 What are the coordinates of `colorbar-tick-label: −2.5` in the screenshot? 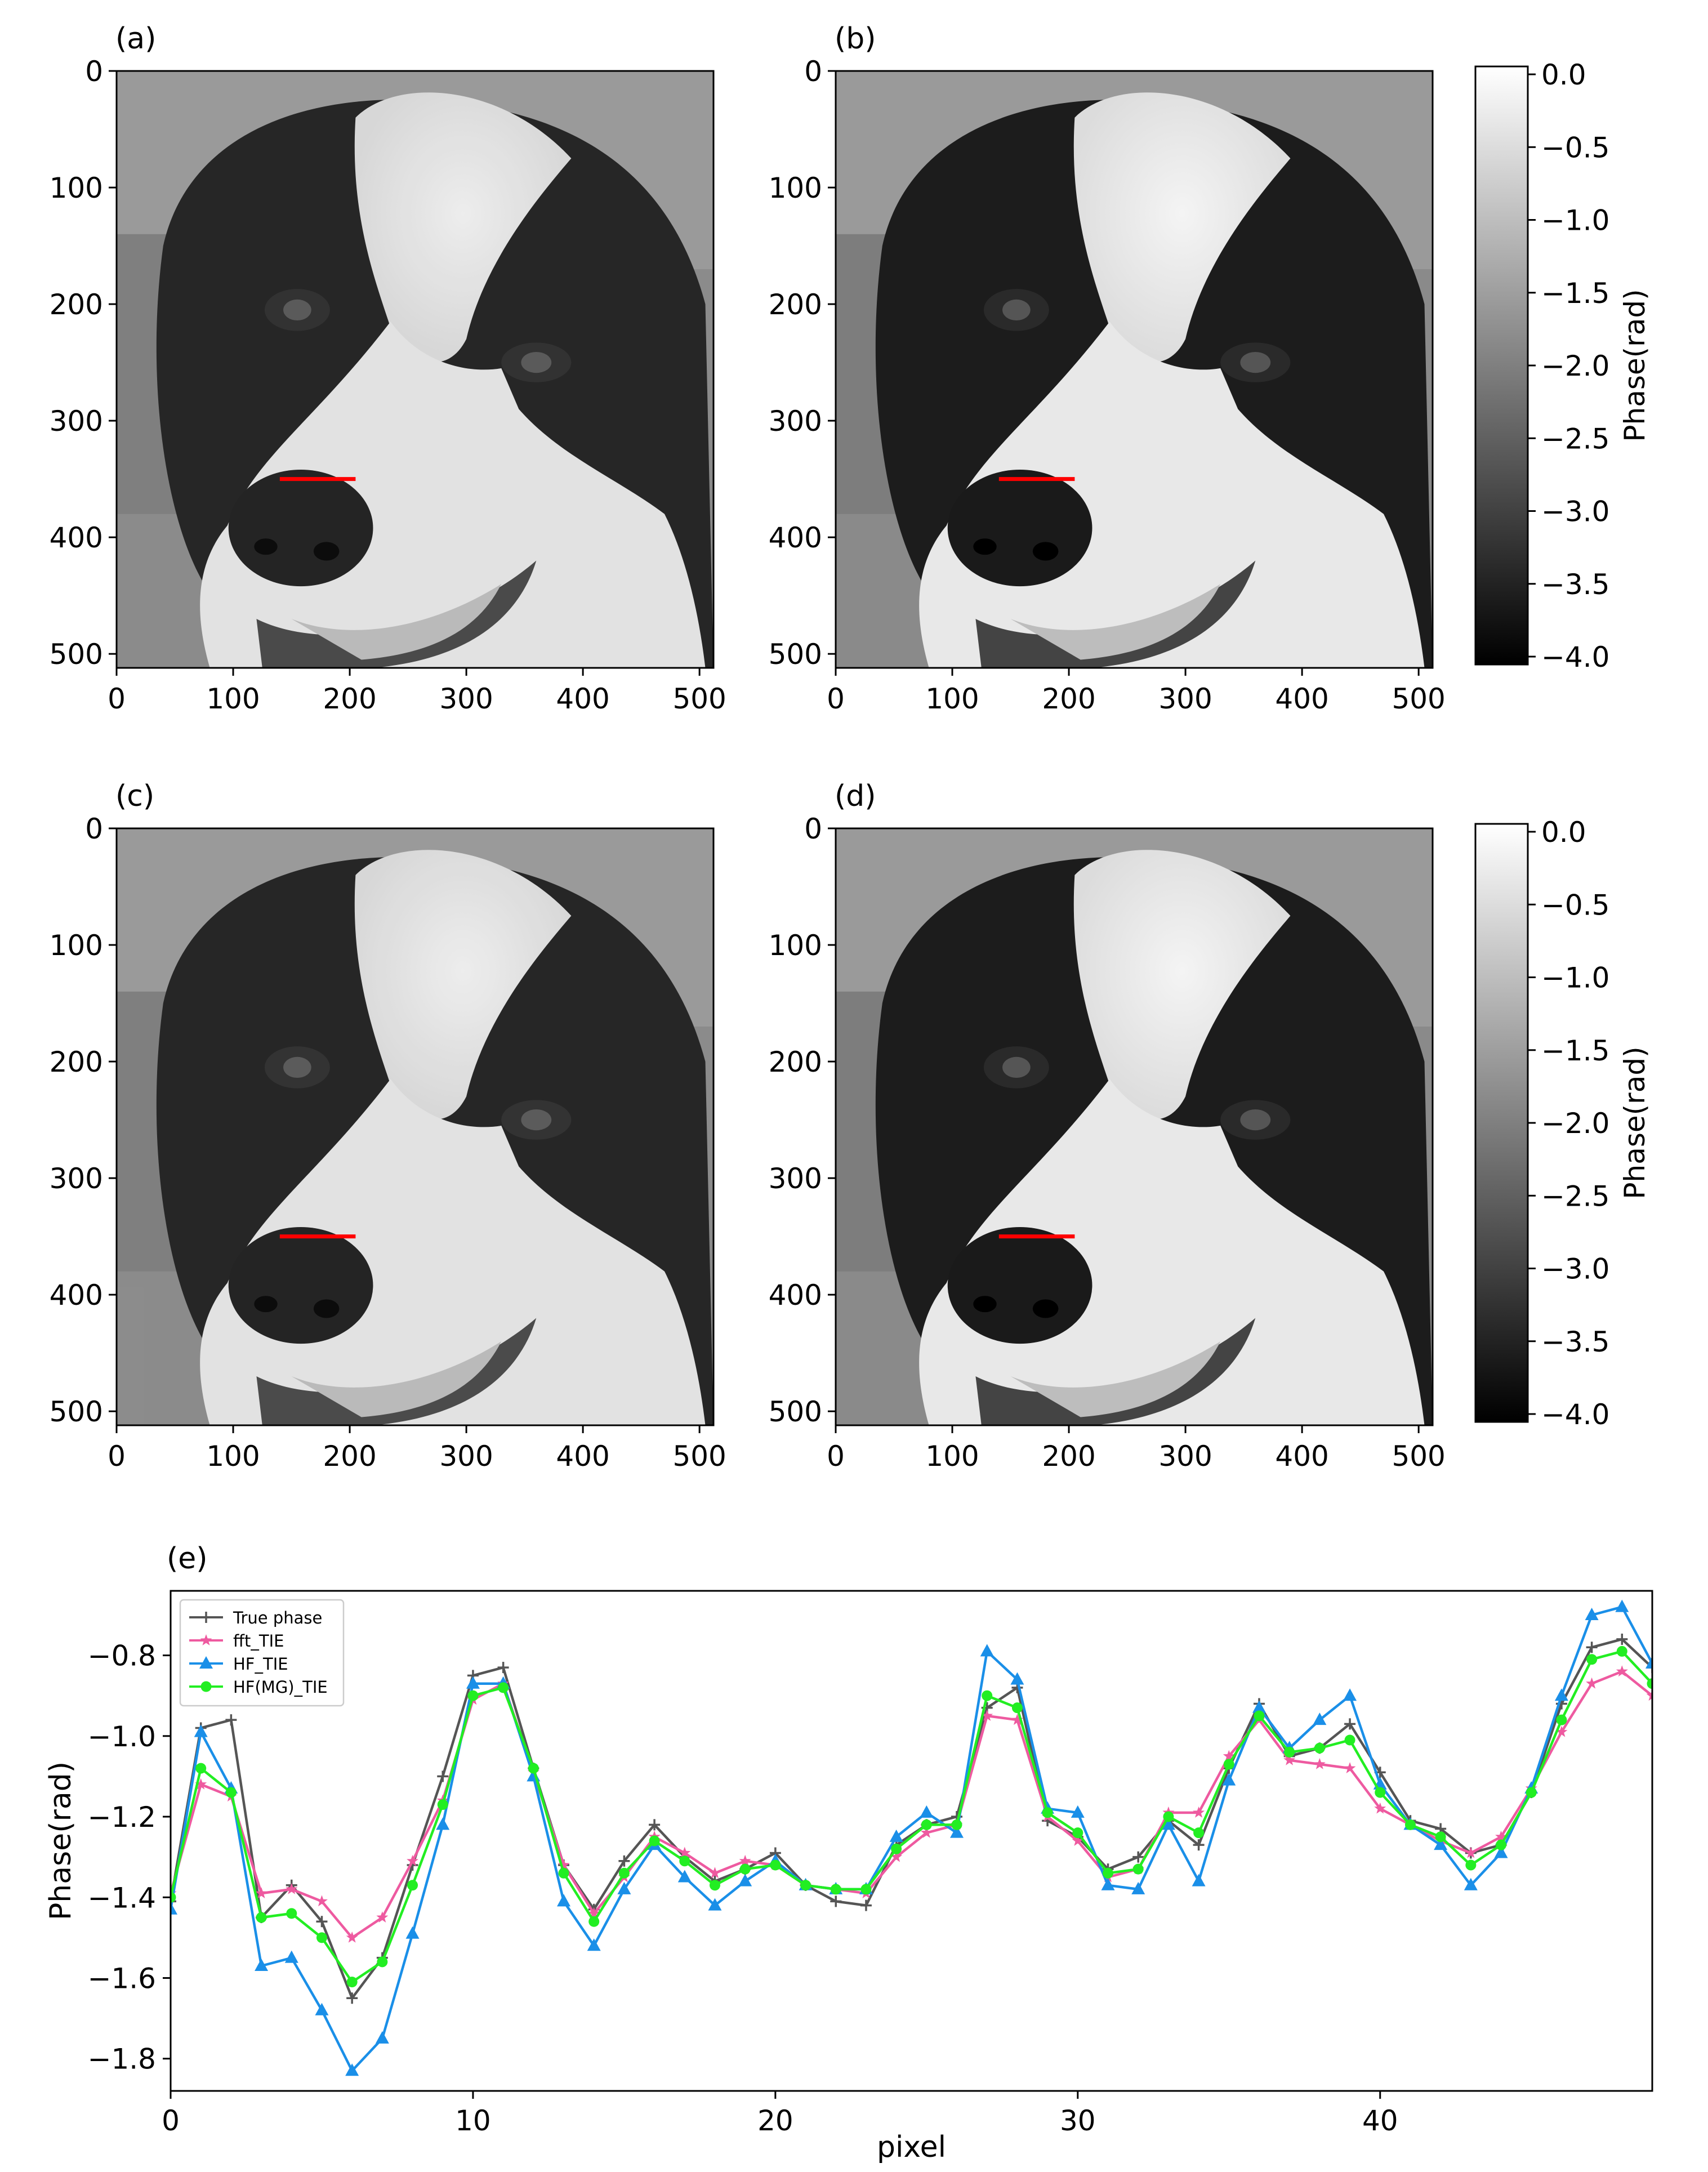 It's located at (1575, 438).